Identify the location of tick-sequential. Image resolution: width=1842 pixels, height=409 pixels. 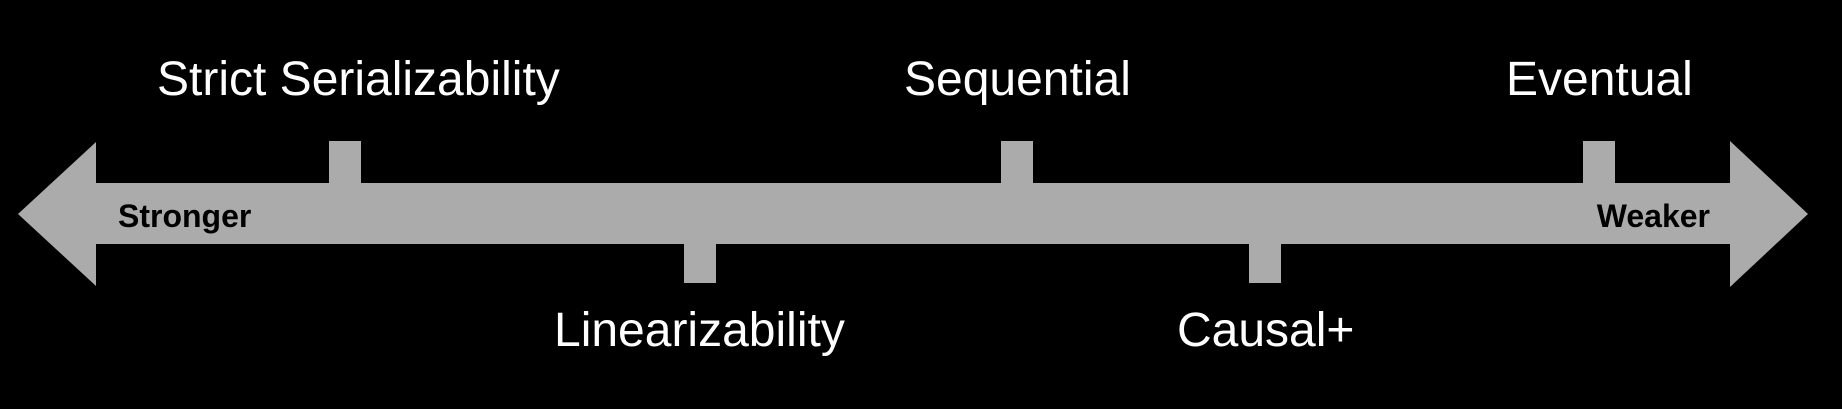
(1017, 163).